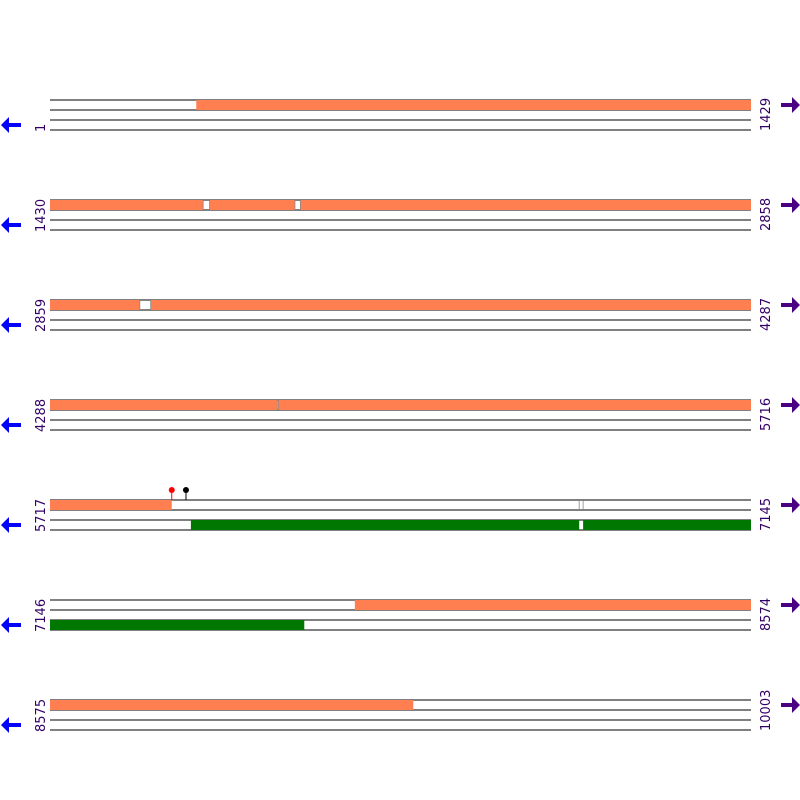 The image size is (800, 800). I want to click on row-7: 8575 10003, so click(400, 711).